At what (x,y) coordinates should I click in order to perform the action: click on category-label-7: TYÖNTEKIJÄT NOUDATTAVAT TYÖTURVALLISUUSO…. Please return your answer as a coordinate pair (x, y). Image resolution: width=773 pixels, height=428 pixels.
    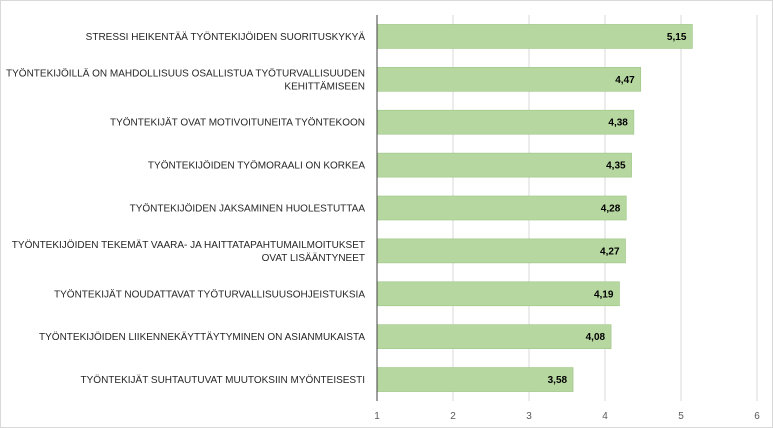
    Looking at the image, I should click on (209, 294).